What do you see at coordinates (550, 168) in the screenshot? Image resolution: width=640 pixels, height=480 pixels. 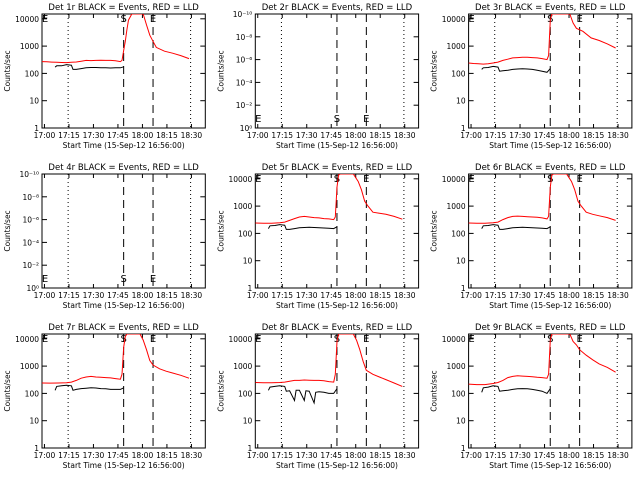 I see `panel-title: Det 6r BLACK = Events, RED = LLD` at bounding box center [550, 168].